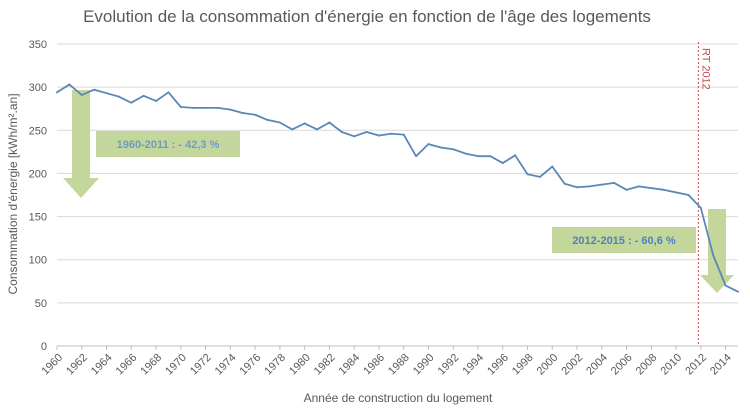 This screenshot has height=411, width=750. I want to click on x-tick-label: 2008, so click(647, 365).